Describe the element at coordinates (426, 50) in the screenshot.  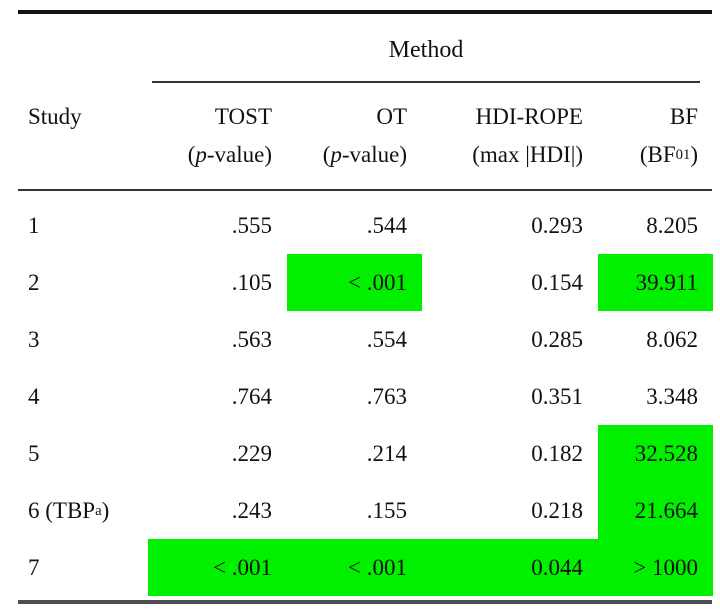
I see `spanner-label-method: Method` at that location.